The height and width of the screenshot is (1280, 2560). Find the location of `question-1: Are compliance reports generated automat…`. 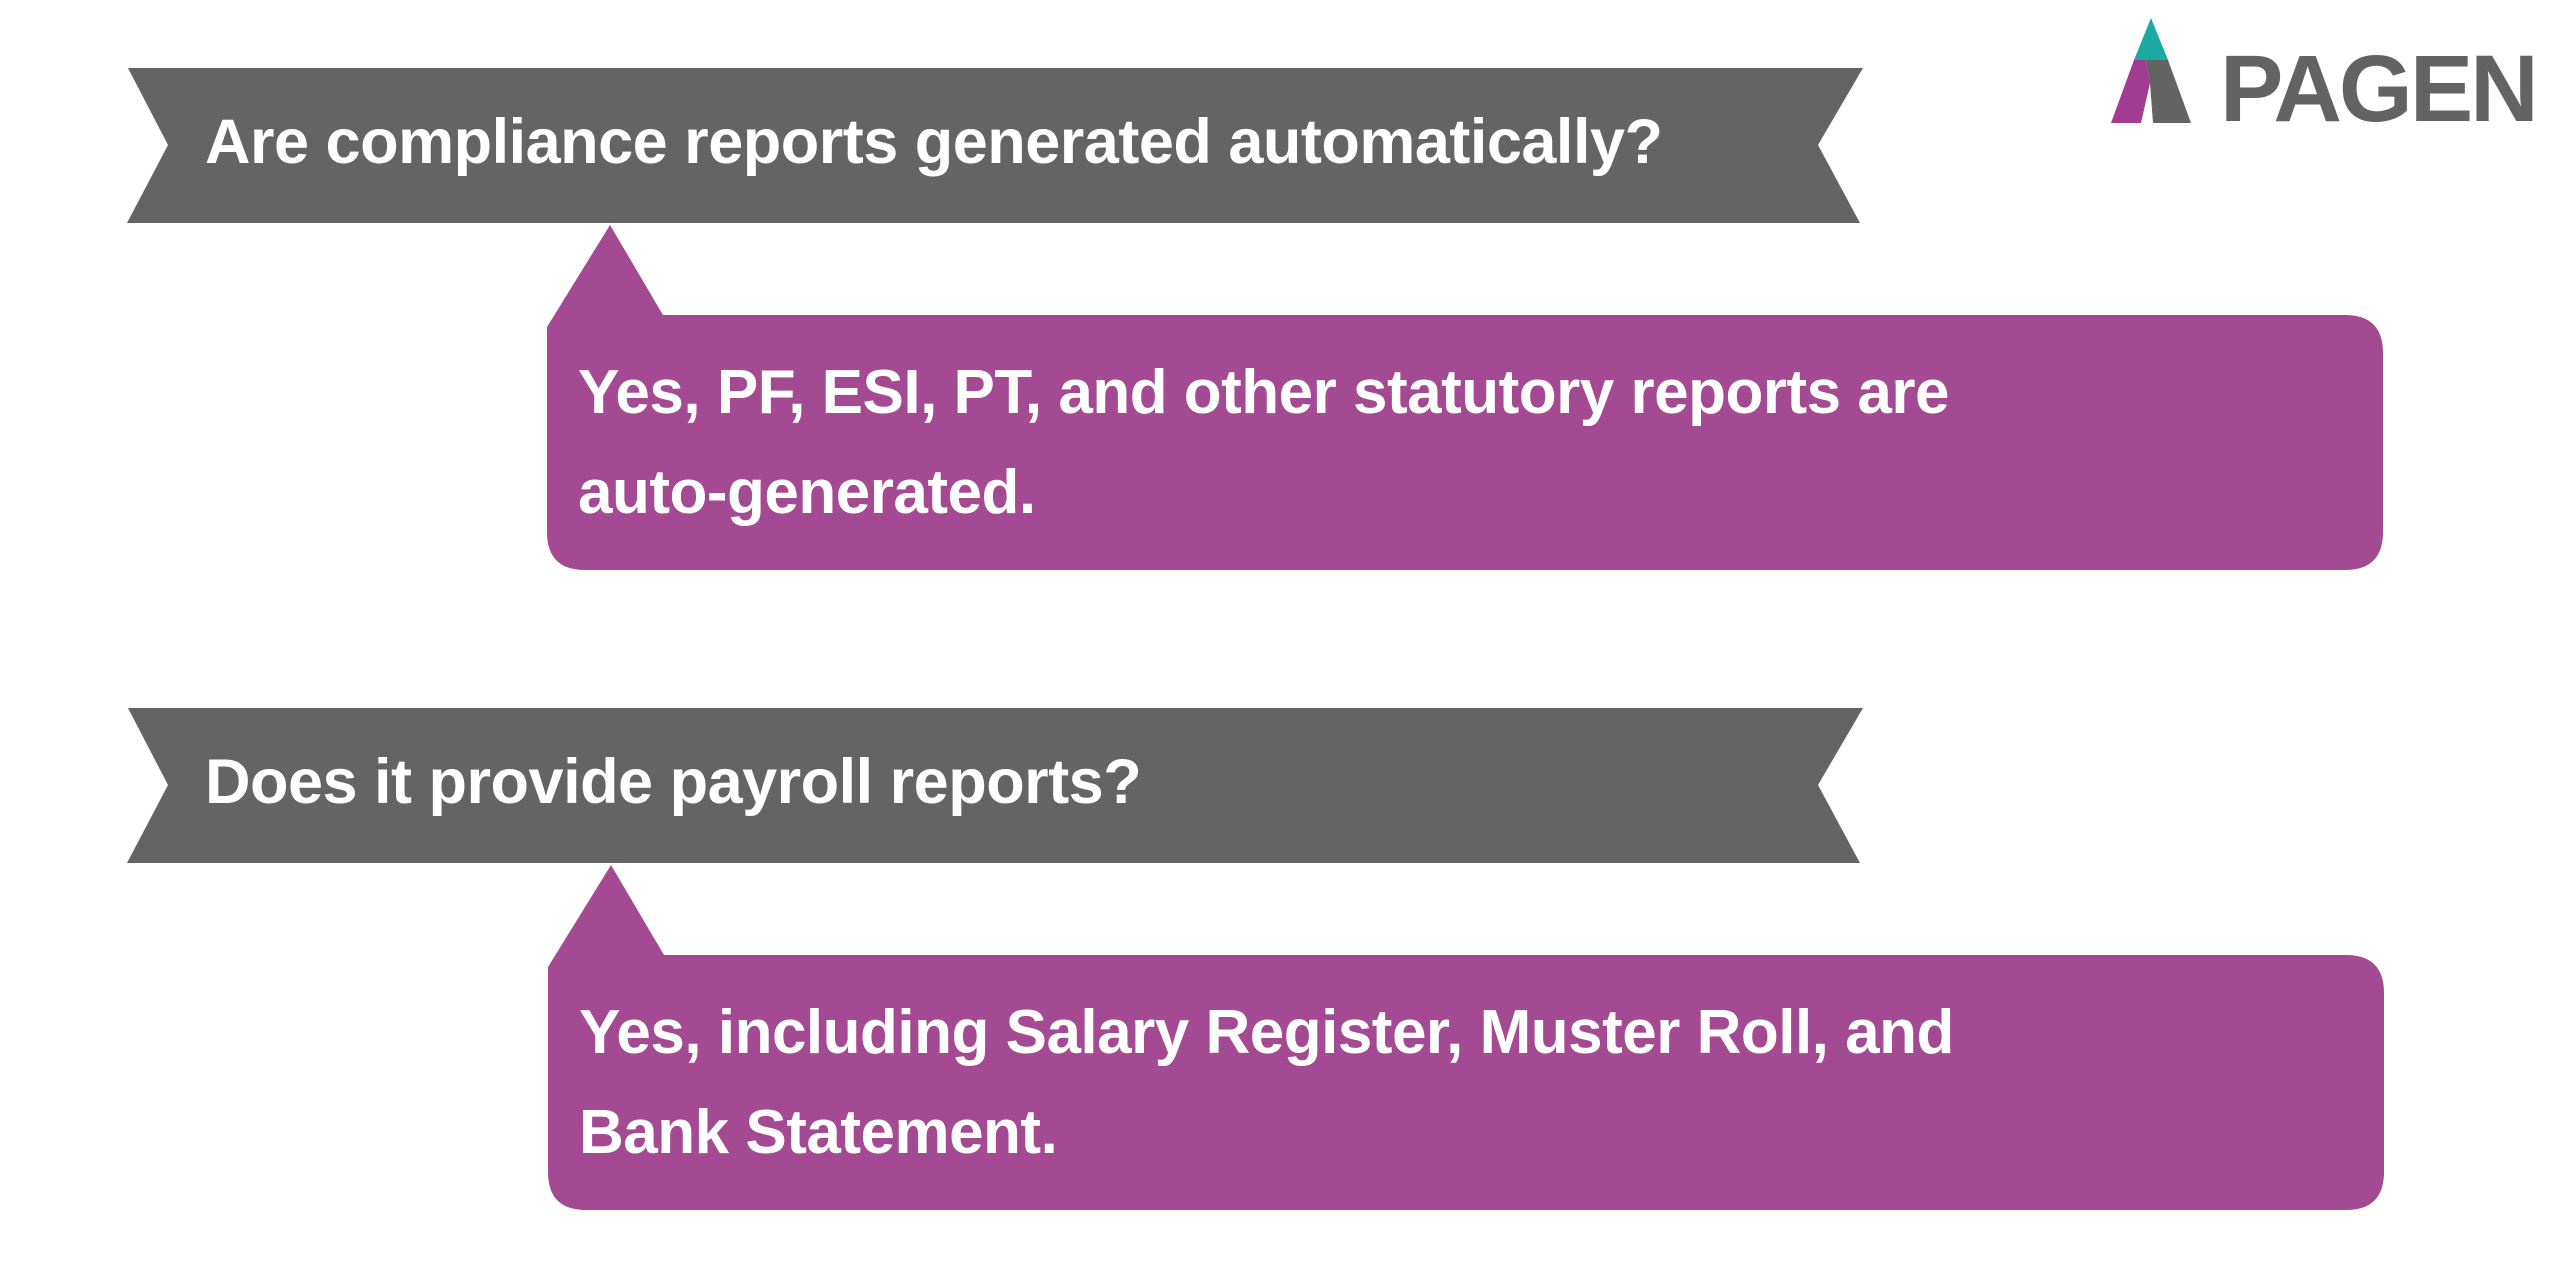

question-1: Are compliance reports generated automat… is located at coordinates (995, 141).